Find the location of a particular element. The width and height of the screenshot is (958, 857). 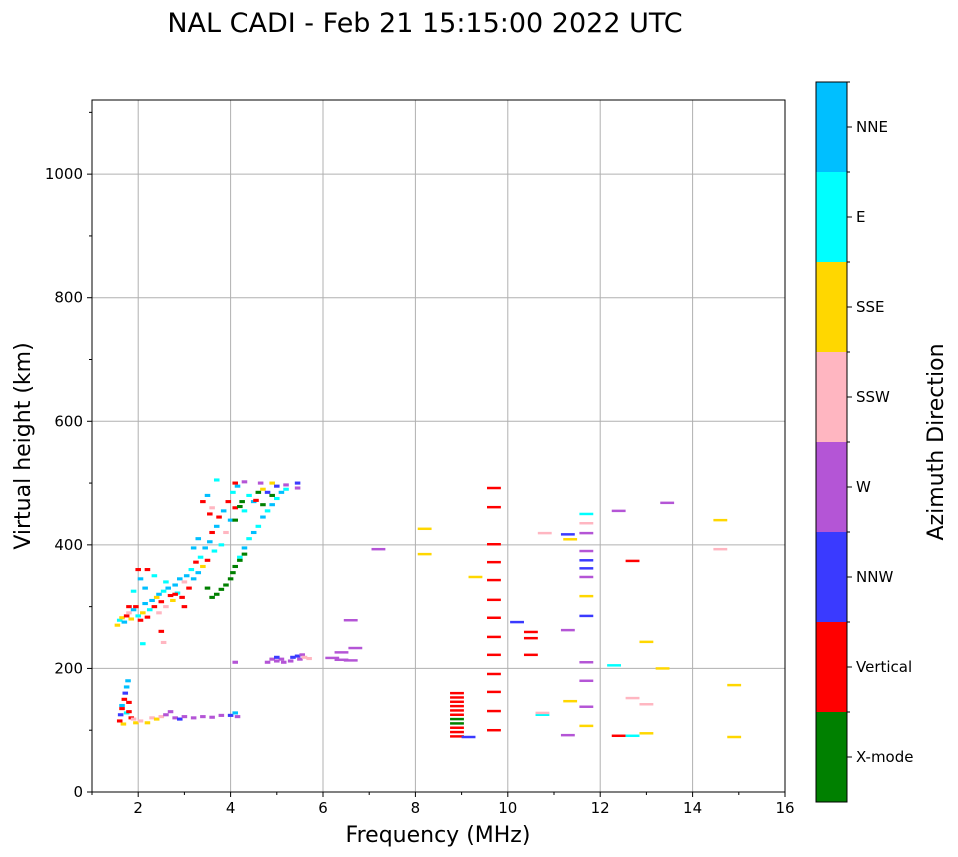

chart-title: NAL CADI - Feb 21 15:15:00 2022 UTC is located at coordinates (424, 23).